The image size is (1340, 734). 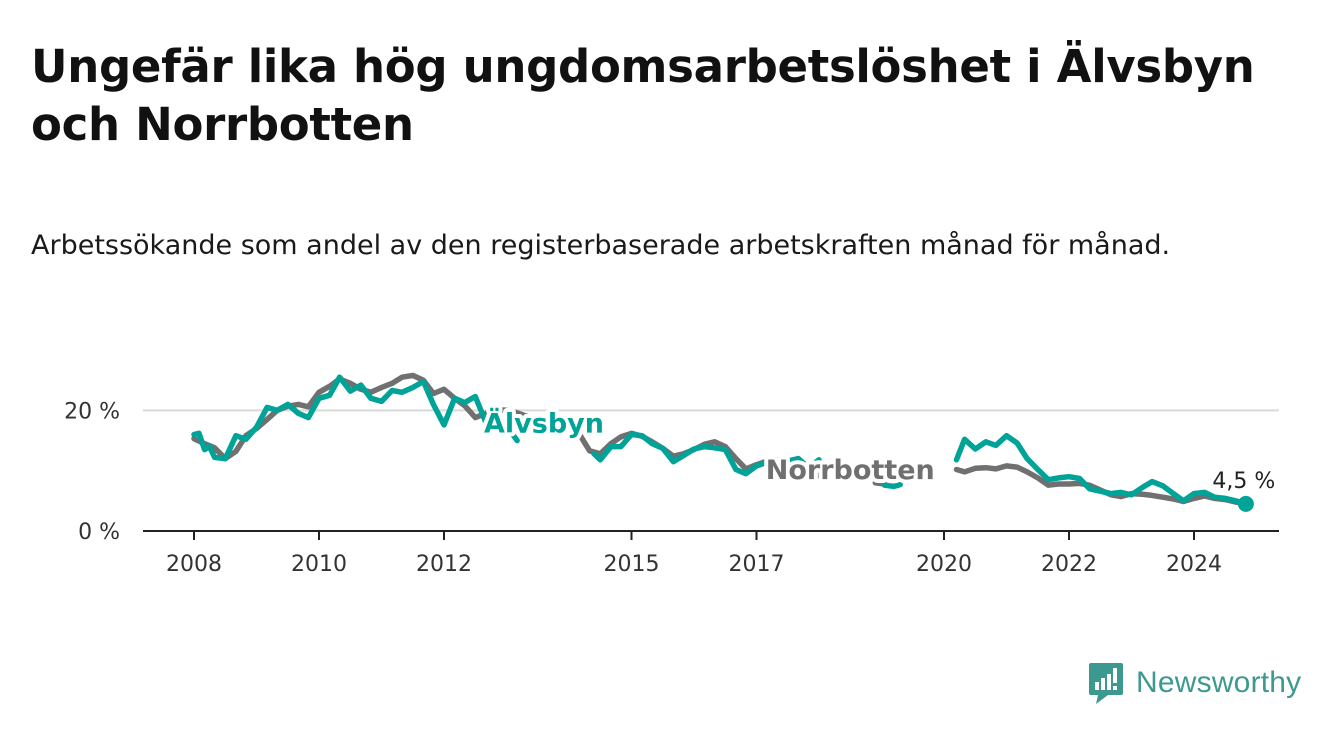 I want to click on brand-name: Newsworthy, so click(x=1219, y=682).